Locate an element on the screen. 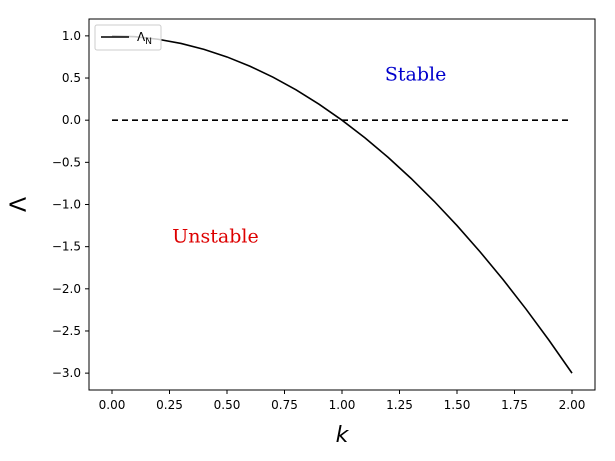 The width and height of the screenshot is (615, 461). y-tick-label: 0.5 is located at coordinates (71, 78).